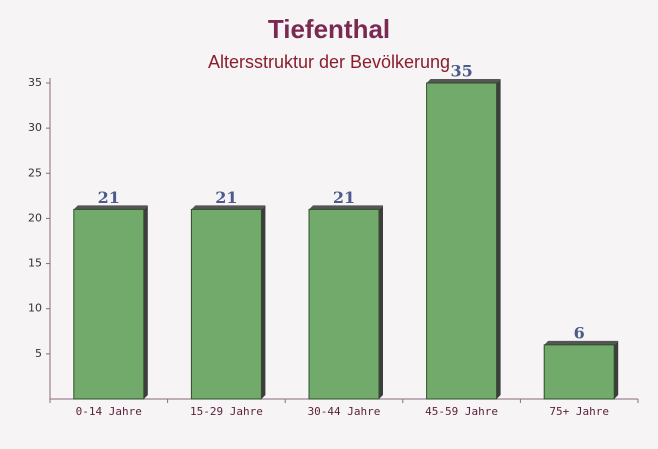 The width and height of the screenshot is (658, 449). Describe the element at coordinates (35, 127) in the screenshot. I see `y-tick-label: 30` at that location.